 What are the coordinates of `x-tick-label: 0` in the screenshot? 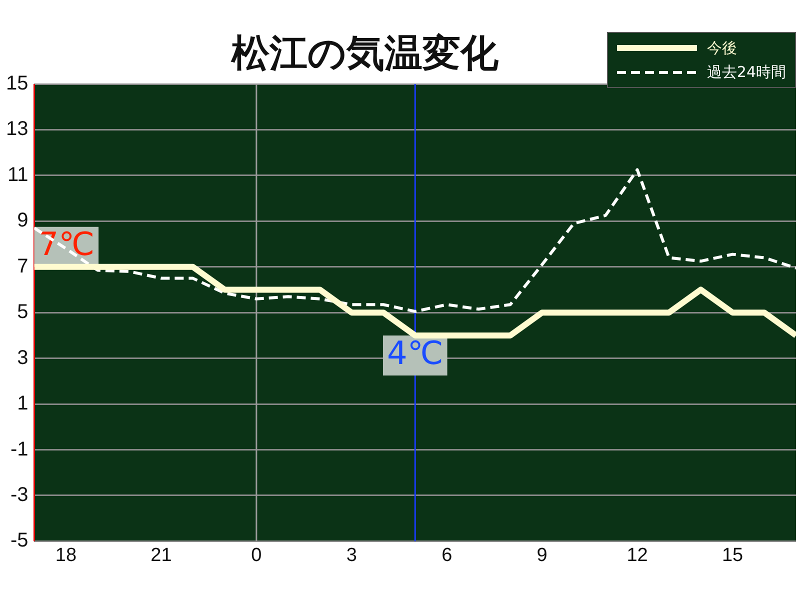 It's located at (256, 555).